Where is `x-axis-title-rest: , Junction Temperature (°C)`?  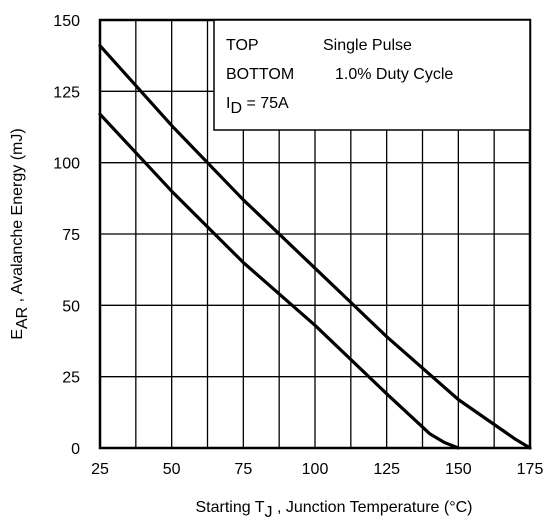
x-axis-title-rest: , Junction Temperature (°C) is located at coordinates (373, 507).